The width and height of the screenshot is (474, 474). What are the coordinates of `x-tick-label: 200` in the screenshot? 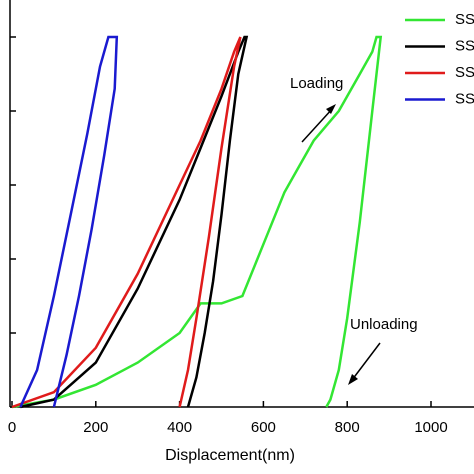 It's located at (95, 427).